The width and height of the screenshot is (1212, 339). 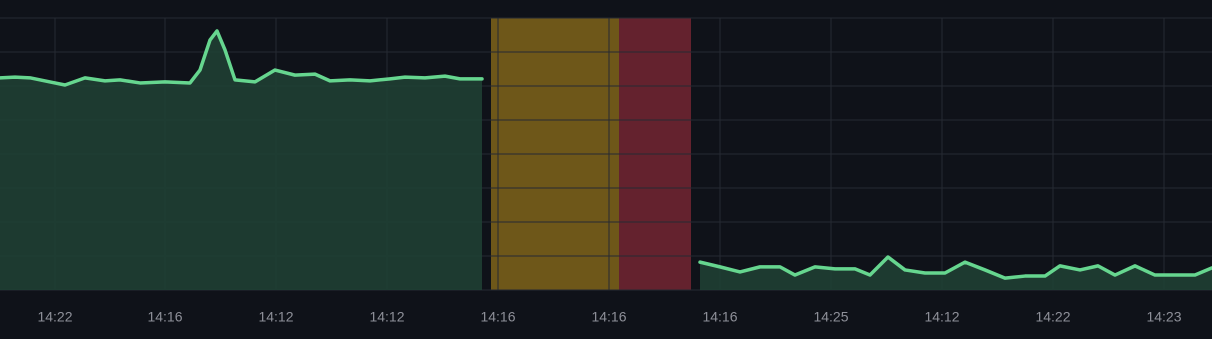 I want to click on x-tick-label: 14:23, so click(x=1163, y=317).